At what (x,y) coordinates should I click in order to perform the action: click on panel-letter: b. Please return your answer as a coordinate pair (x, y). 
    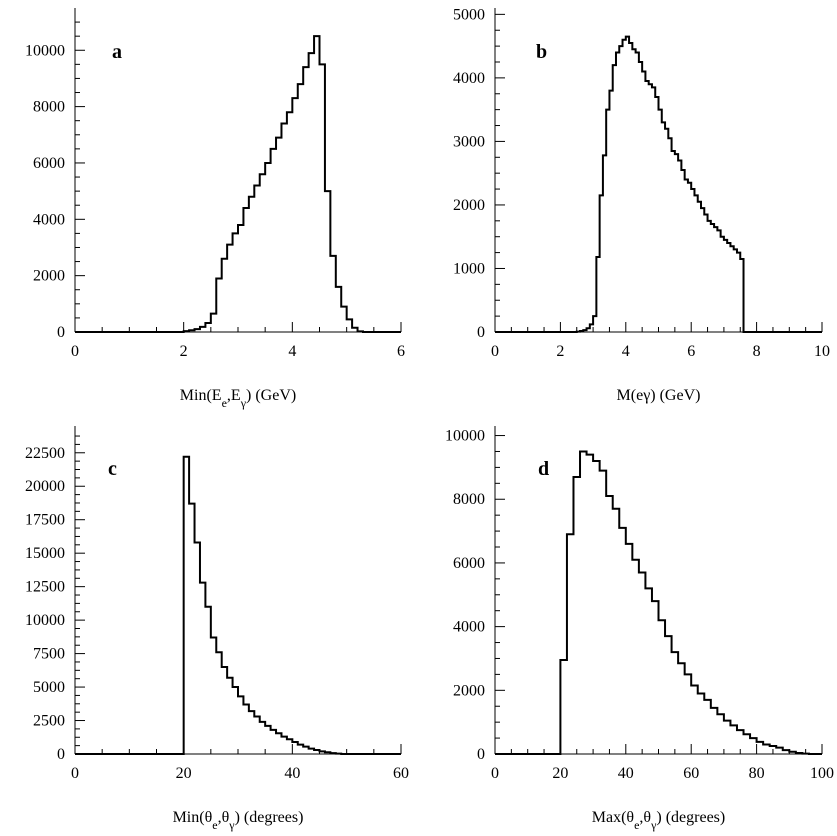
    Looking at the image, I should click on (541, 52).